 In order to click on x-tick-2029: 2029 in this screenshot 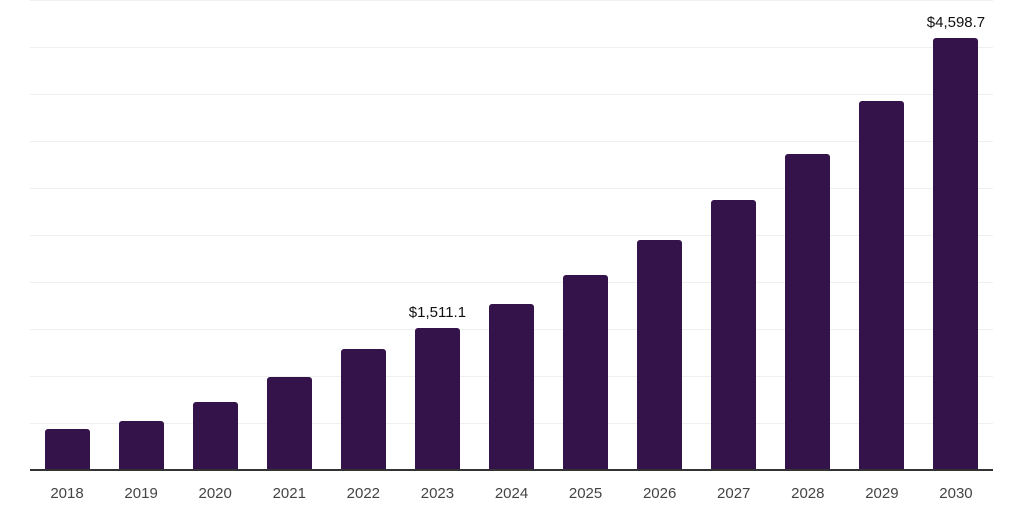, I will do `click(882, 493)`.